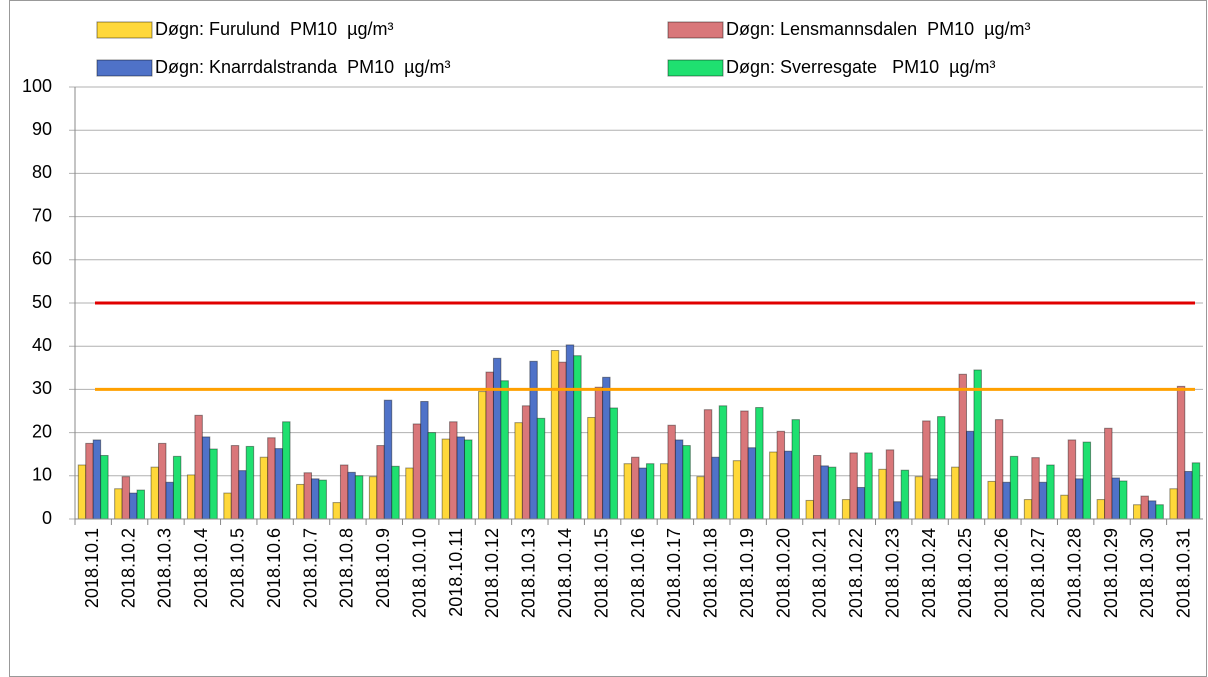 The image size is (1208, 677). What do you see at coordinates (42, 259) in the screenshot?
I see `y-tick-label: 60` at bounding box center [42, 259].